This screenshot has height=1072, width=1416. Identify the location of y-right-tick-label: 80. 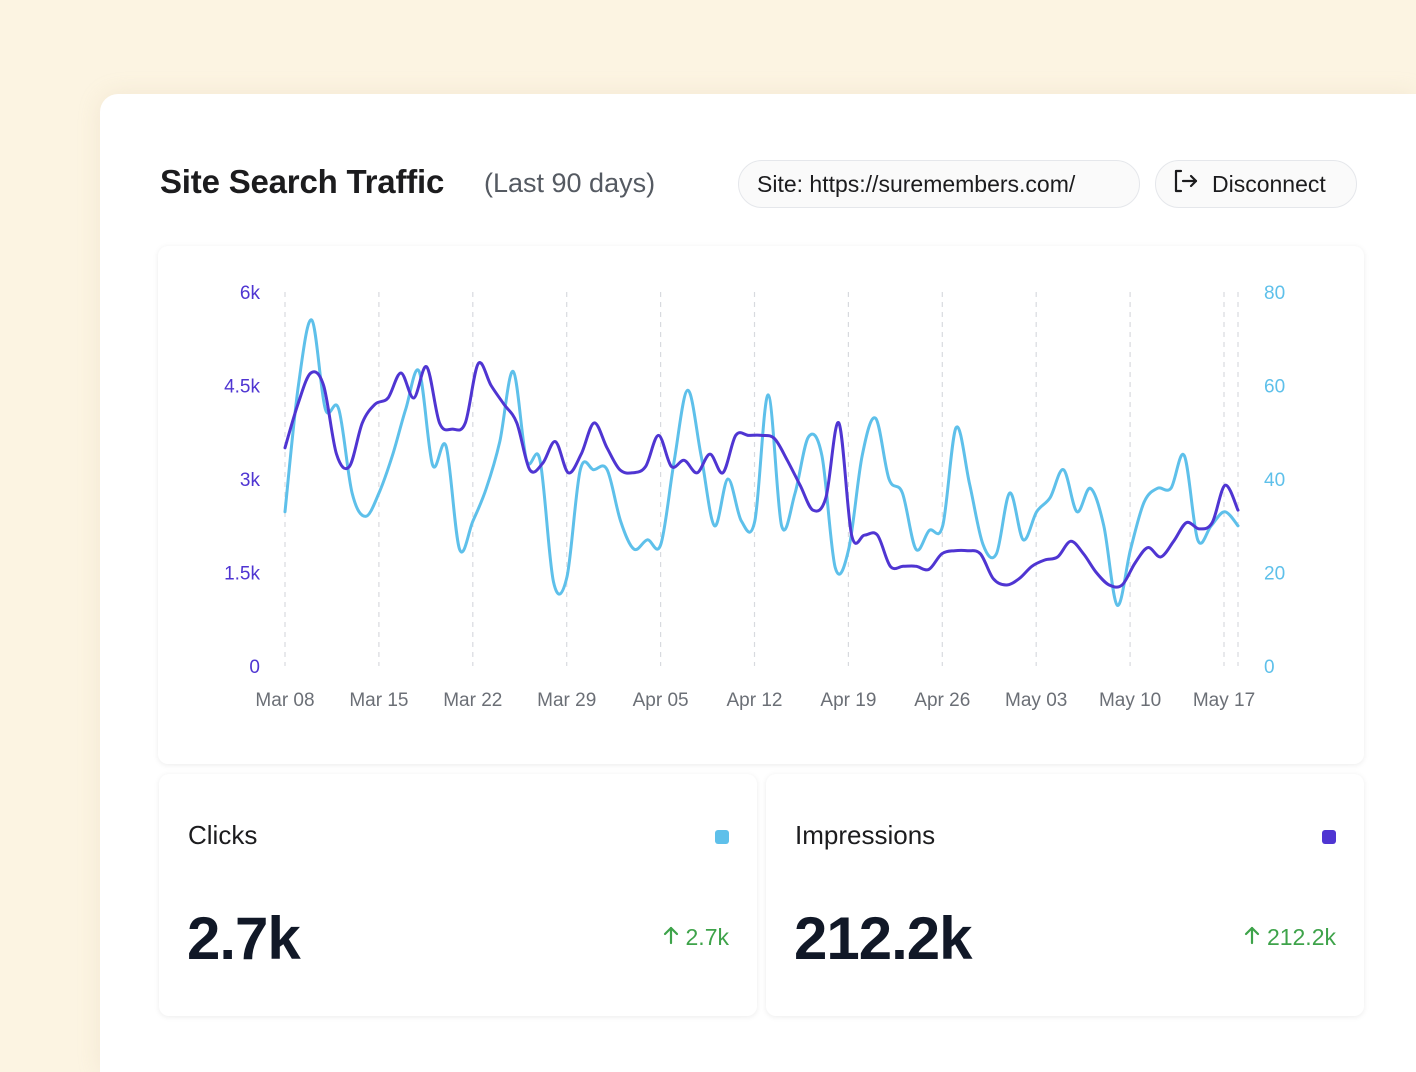
(1274, 293).